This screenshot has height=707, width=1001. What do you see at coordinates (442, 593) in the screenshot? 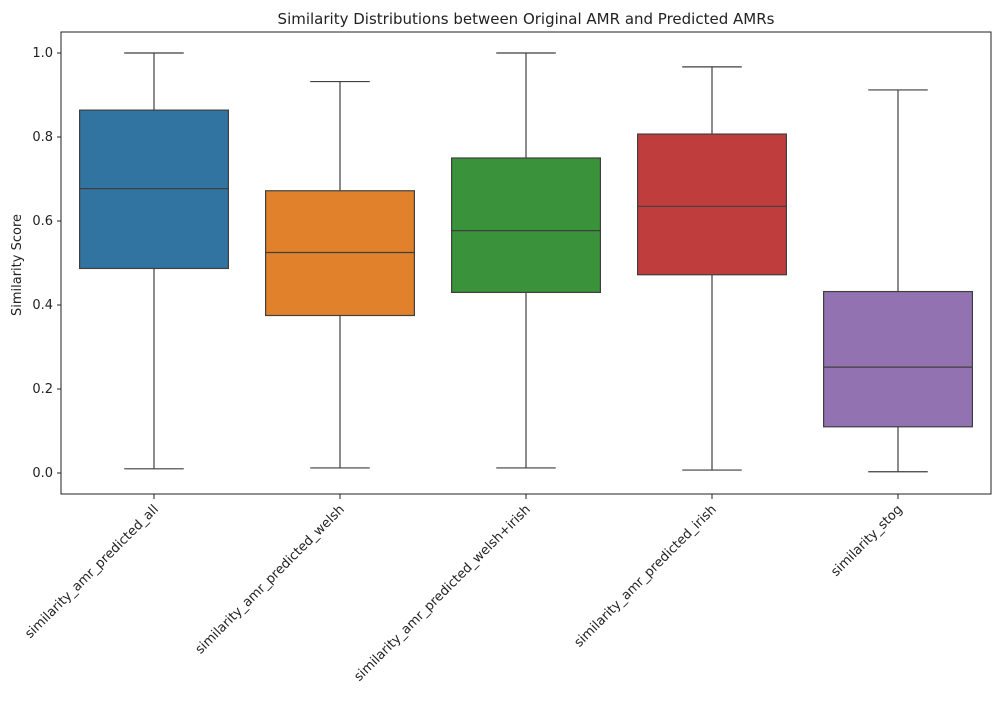
I see `x-tick-label: similarity_amr_predicted_welsh+irish` at bounding box center [442, 593].